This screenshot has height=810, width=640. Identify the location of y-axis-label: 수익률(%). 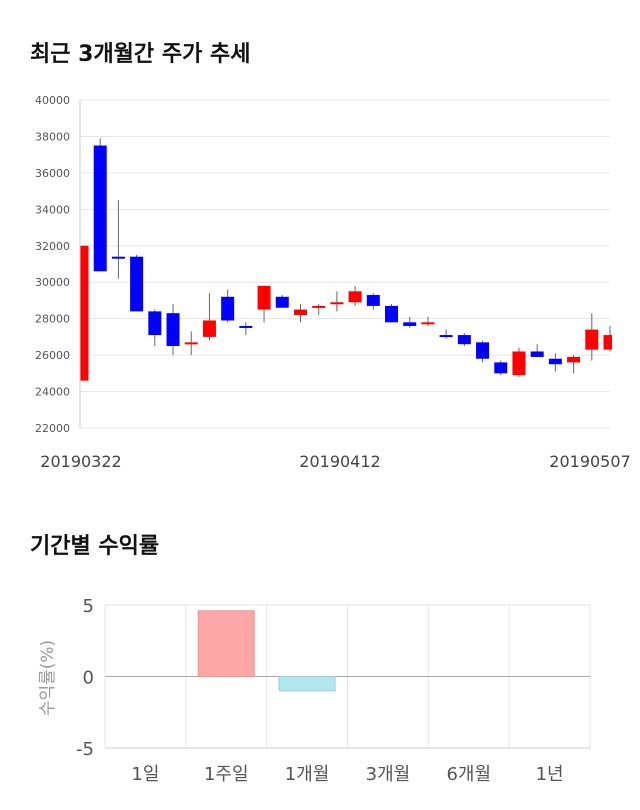
(48, 678).